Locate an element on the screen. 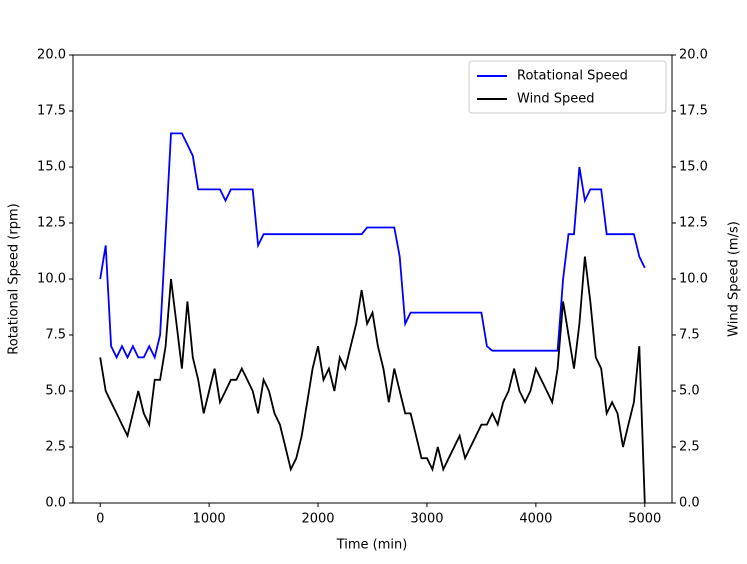 This screenshot has height=564, width=747. y-tick-label: 20.0 is located at coordinates (51, 55).